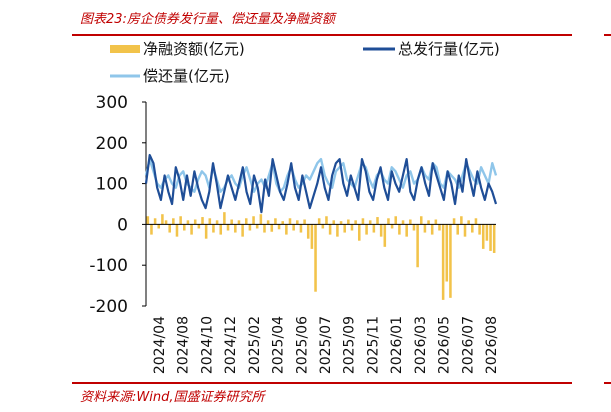 This screenshot has width=611, height=412. I want to click on x-tick-label: 2025/07, so click(326, 345).